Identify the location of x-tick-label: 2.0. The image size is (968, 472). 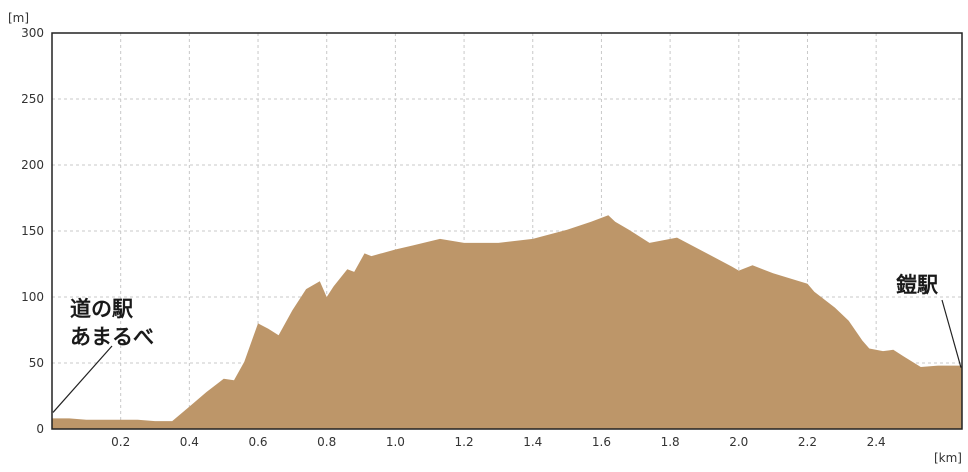
(738, 442).